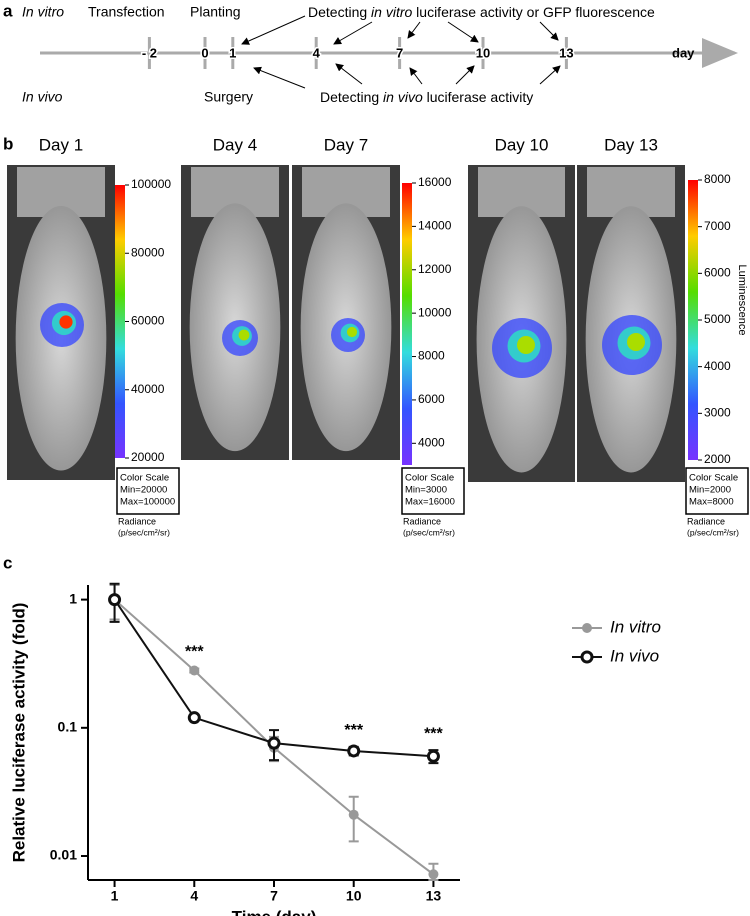 The image size is (750, 916). What do you see at coordinates (115, 896) in the screenshot?
I see `x-tick-label: 1` at bounding box center [115, 896].